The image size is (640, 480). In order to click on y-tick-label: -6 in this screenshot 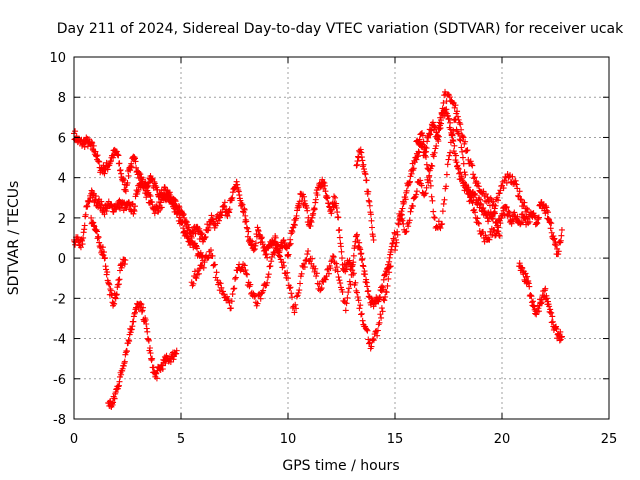, I will do `click(59, 380)`.